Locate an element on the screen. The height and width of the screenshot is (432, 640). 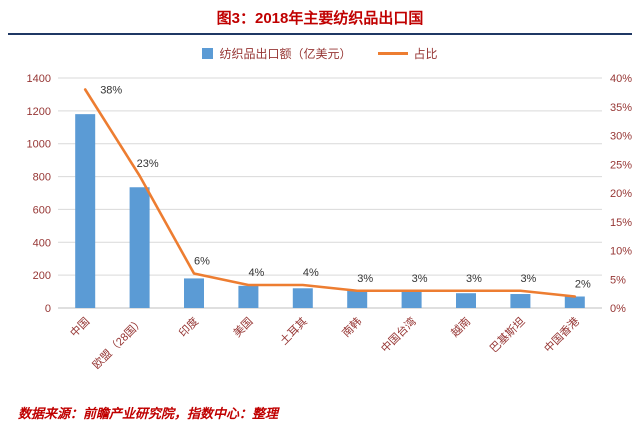
legend-item-bar: 纺织品出口额（亿美元） is located at coordinates (277, 53).